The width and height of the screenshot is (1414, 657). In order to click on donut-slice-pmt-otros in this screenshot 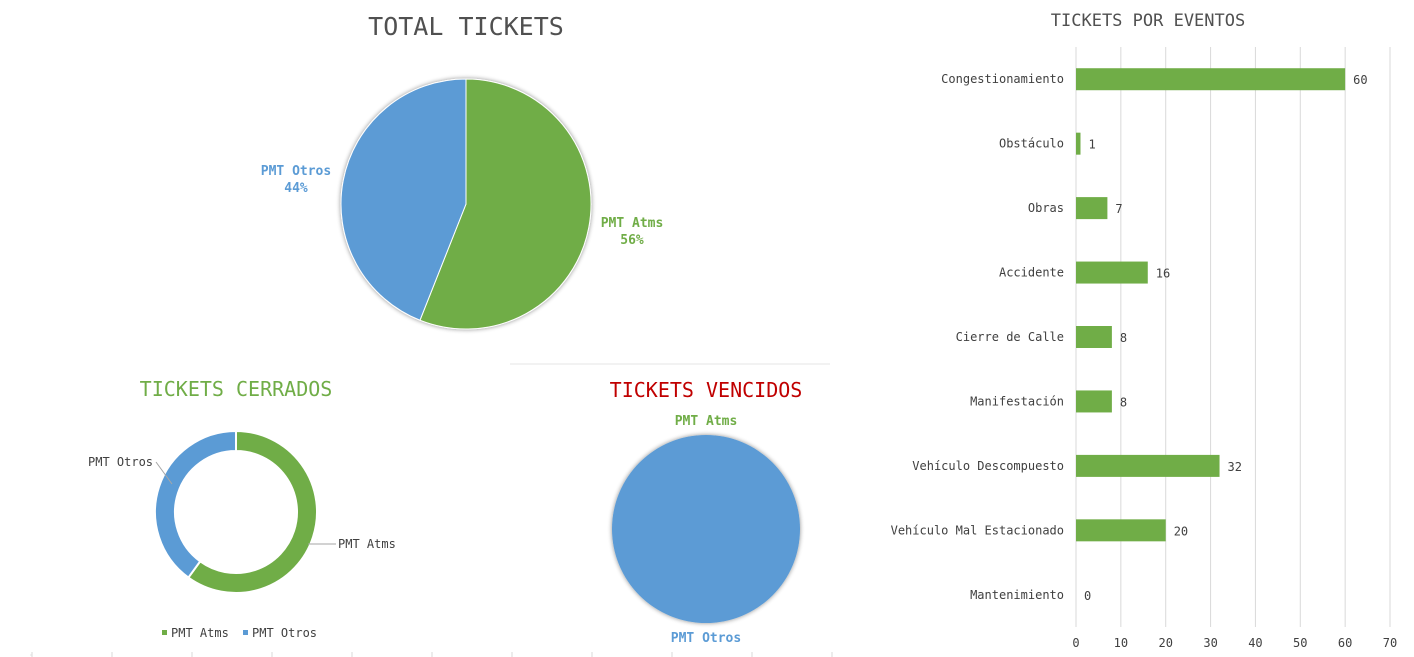, I will do `click(195, 504)`.